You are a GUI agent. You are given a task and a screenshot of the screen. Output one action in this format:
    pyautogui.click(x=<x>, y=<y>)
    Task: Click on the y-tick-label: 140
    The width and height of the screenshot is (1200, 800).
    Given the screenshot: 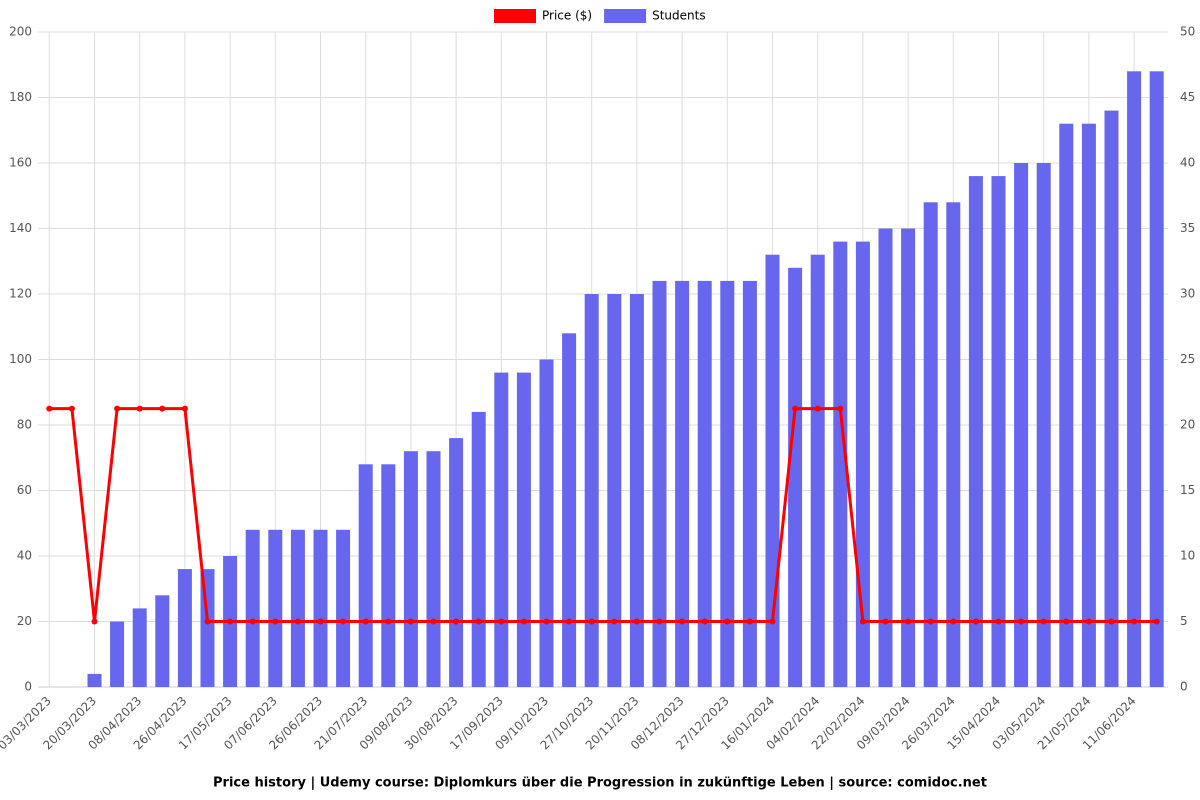 What is the action you would take?
    pyautogui.click(x=20, y=228)
    